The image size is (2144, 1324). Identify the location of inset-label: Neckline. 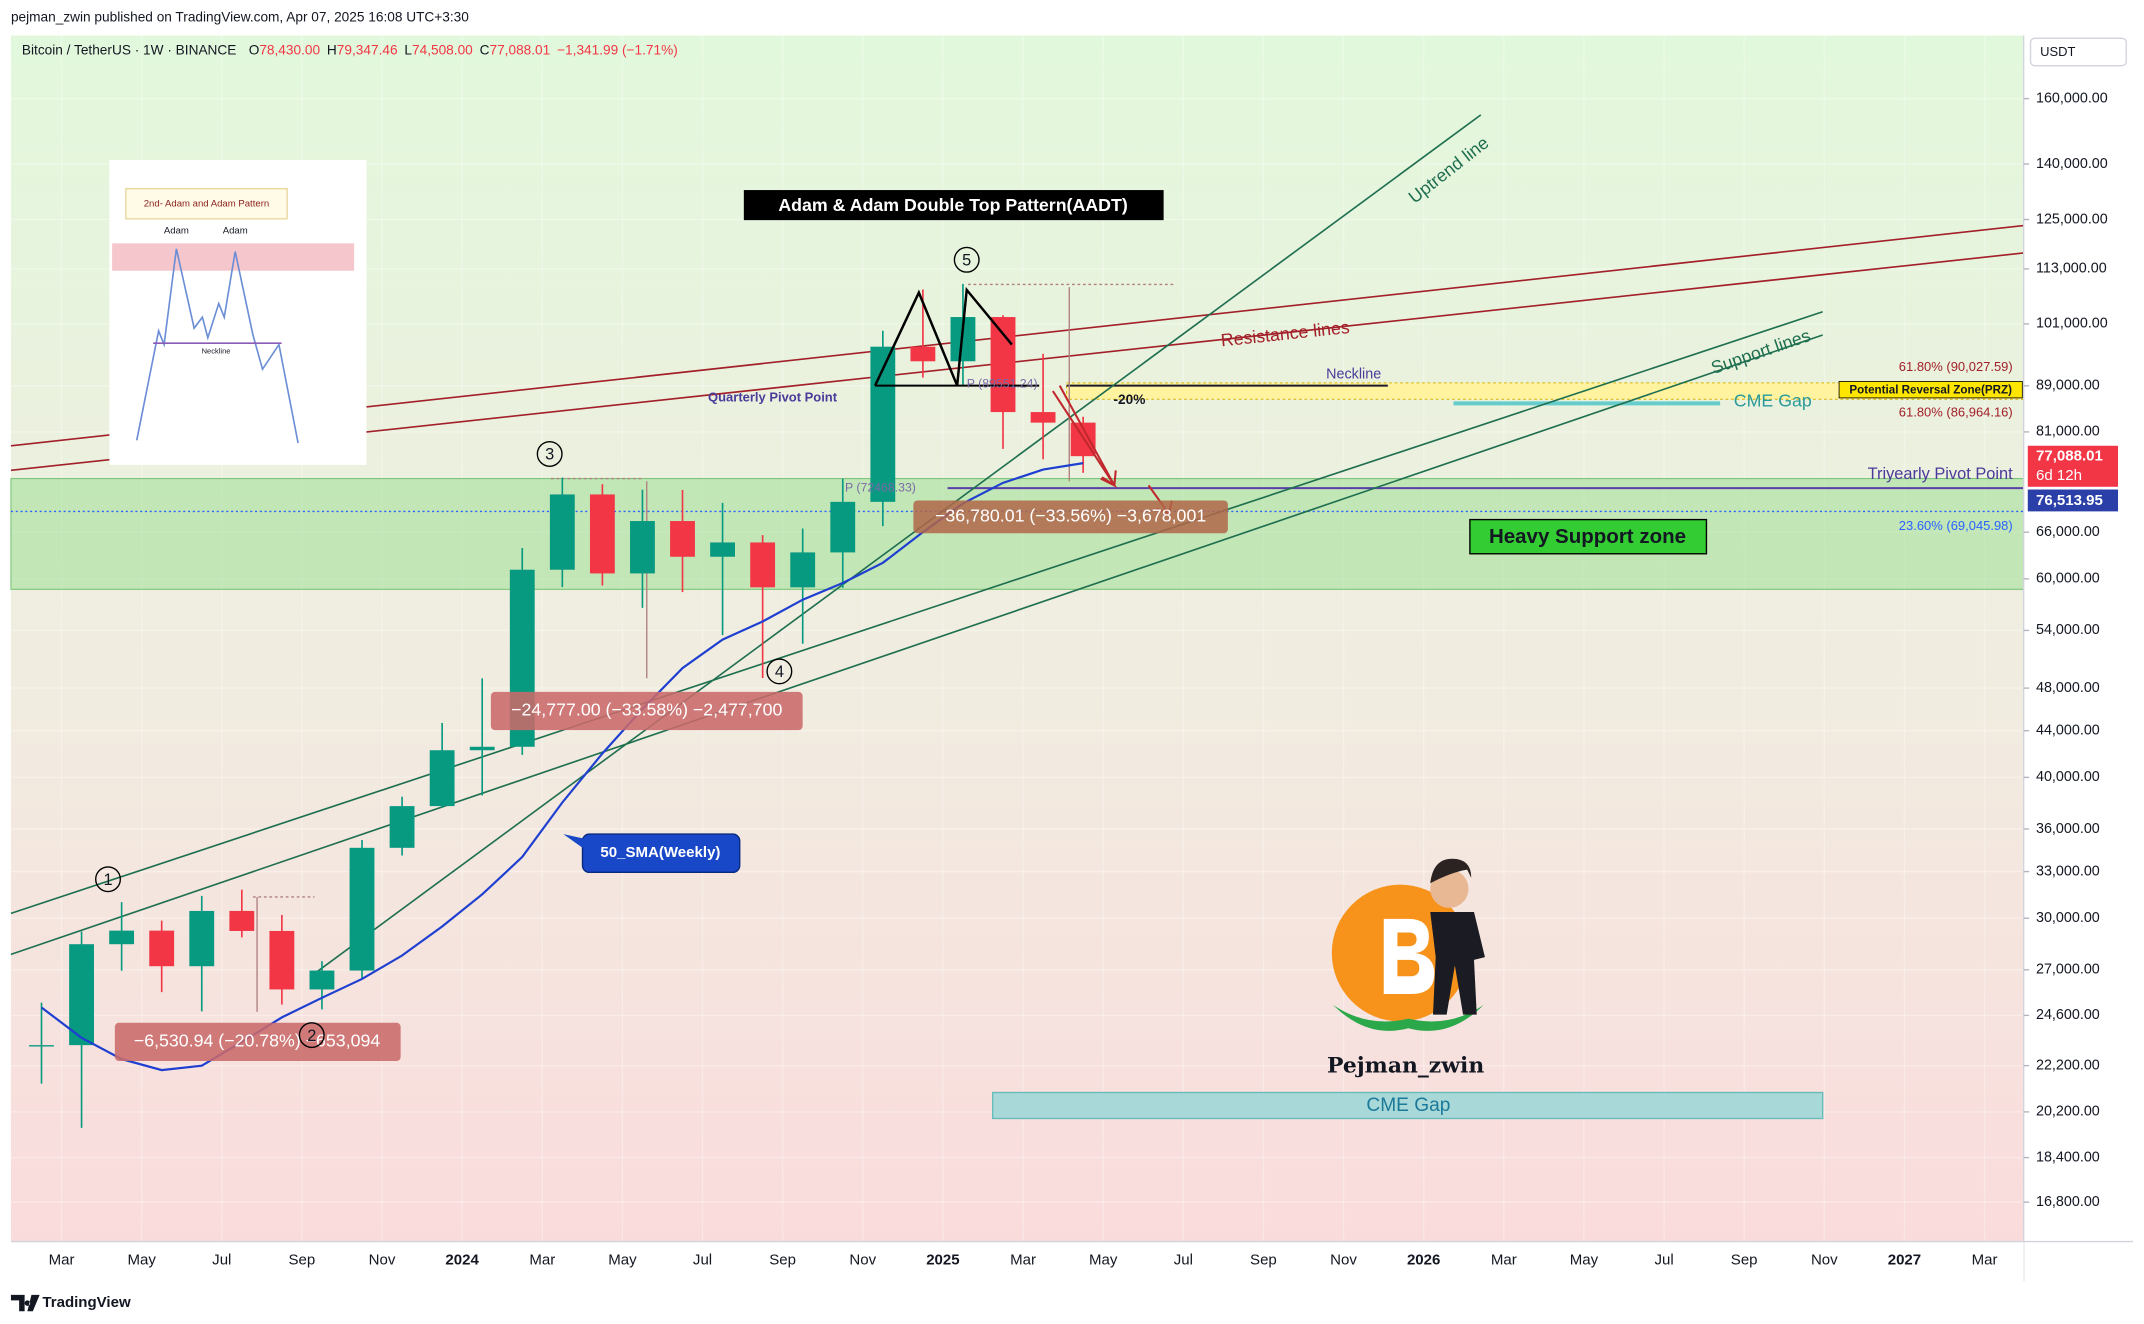
(216, 350).